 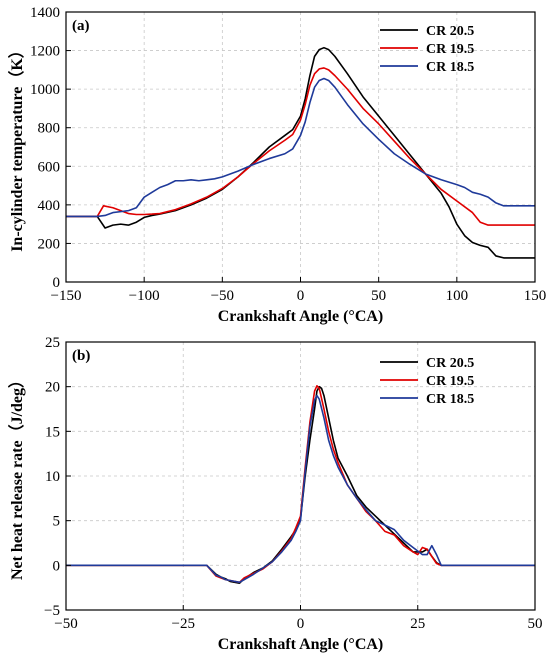 What do you see at coordinates (52, 477) in the screenshot?
I see `y-tick-label: 10` at bounding box center [52, 477].